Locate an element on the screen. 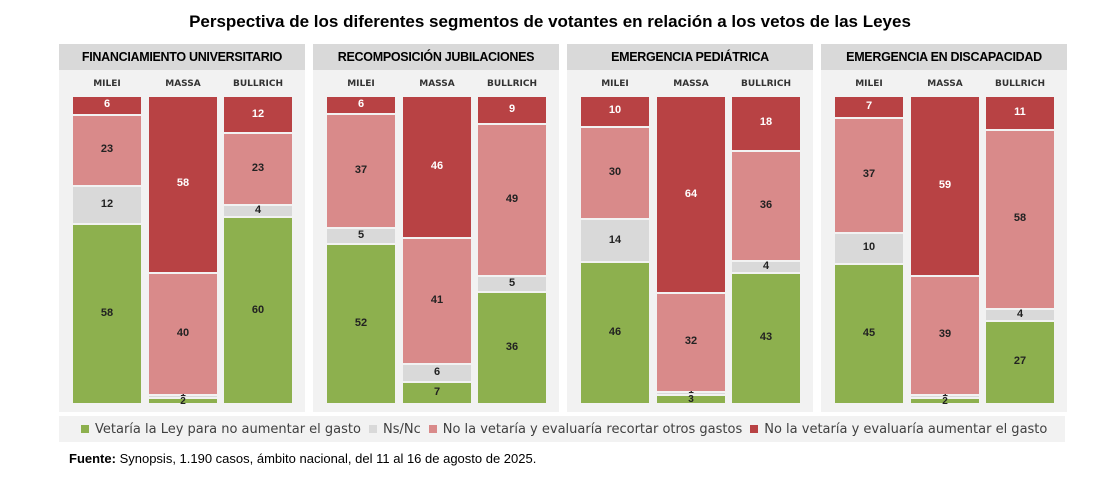 The width and height of the screenshot is (1100, 481). data-label-vetaria: 58 is located at coordinates (107, 312).